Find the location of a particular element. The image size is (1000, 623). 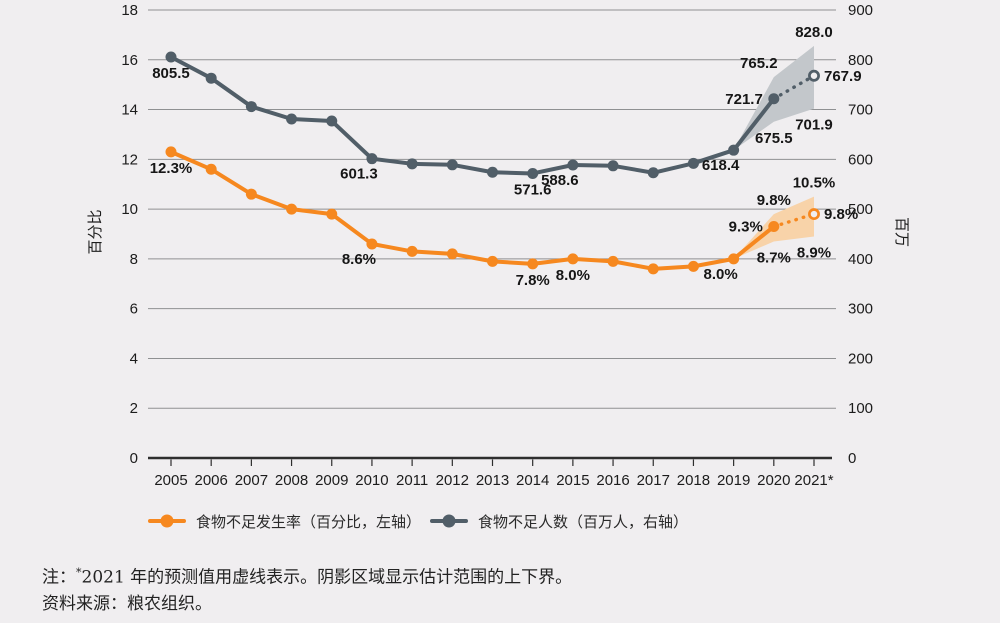

right-tick-label: 700 is located at coordinates (860, 110).